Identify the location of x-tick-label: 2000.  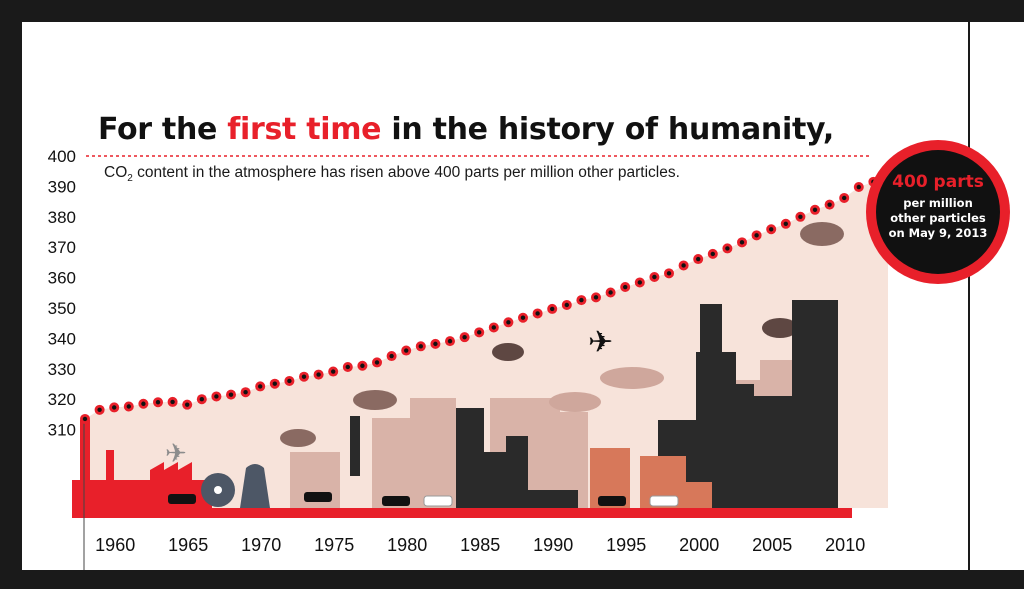
(699, 545).